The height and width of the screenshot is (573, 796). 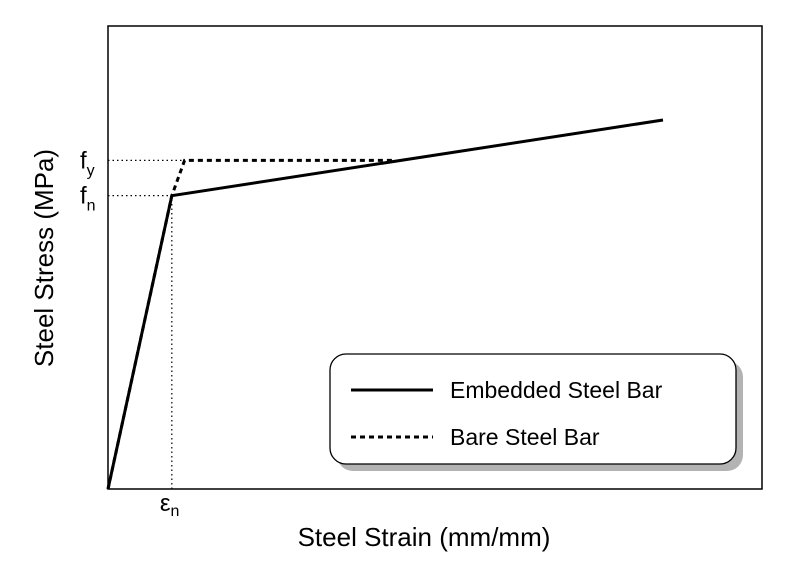 What do you see at coordinates (87, 163) in the screenshot?
I see `y-tick-label-y: fy` at bounding box center [87, 163].